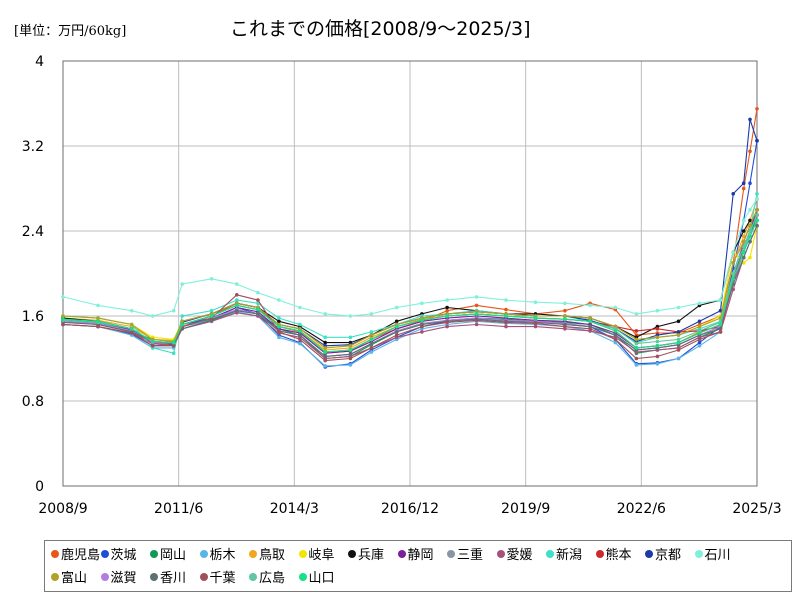 Image resolution: width=800 pixels, height=600 pixels. I want to click on legend-label: 三重, so click(470, 555).